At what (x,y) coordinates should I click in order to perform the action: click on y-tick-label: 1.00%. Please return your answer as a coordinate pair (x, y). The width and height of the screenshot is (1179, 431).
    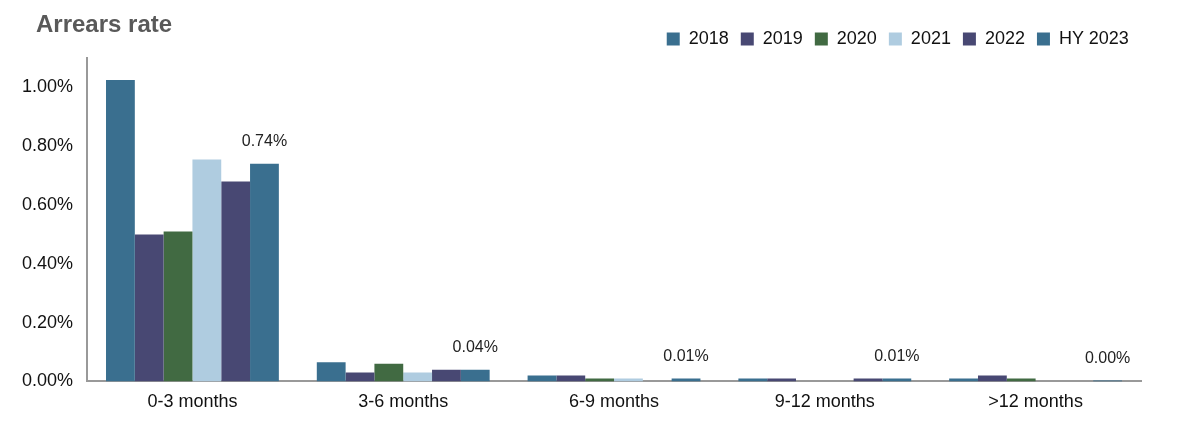
    Looking at the image, I should click on (47, 86).